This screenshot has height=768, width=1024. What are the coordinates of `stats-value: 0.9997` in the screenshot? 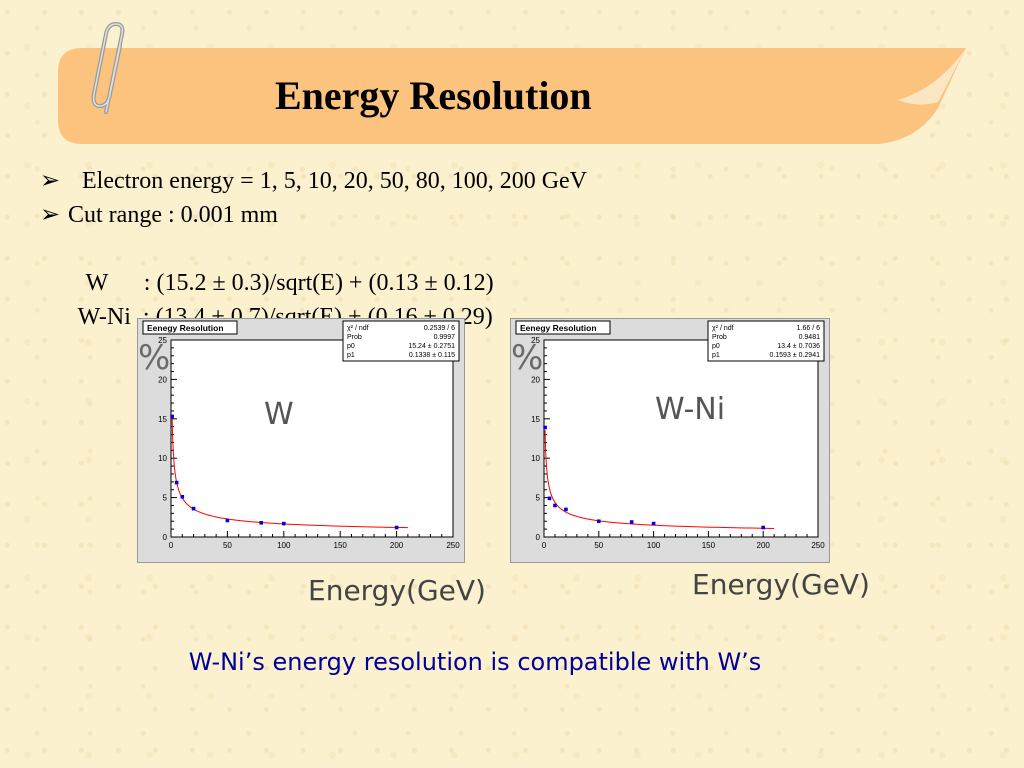 It's located at (445, 337).